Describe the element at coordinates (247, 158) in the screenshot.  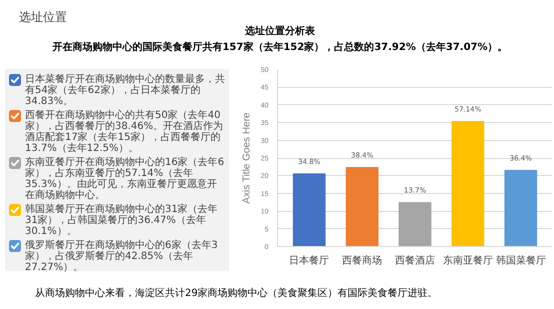
I see `y-axis-title: Axis Title Goes Here` at that location.